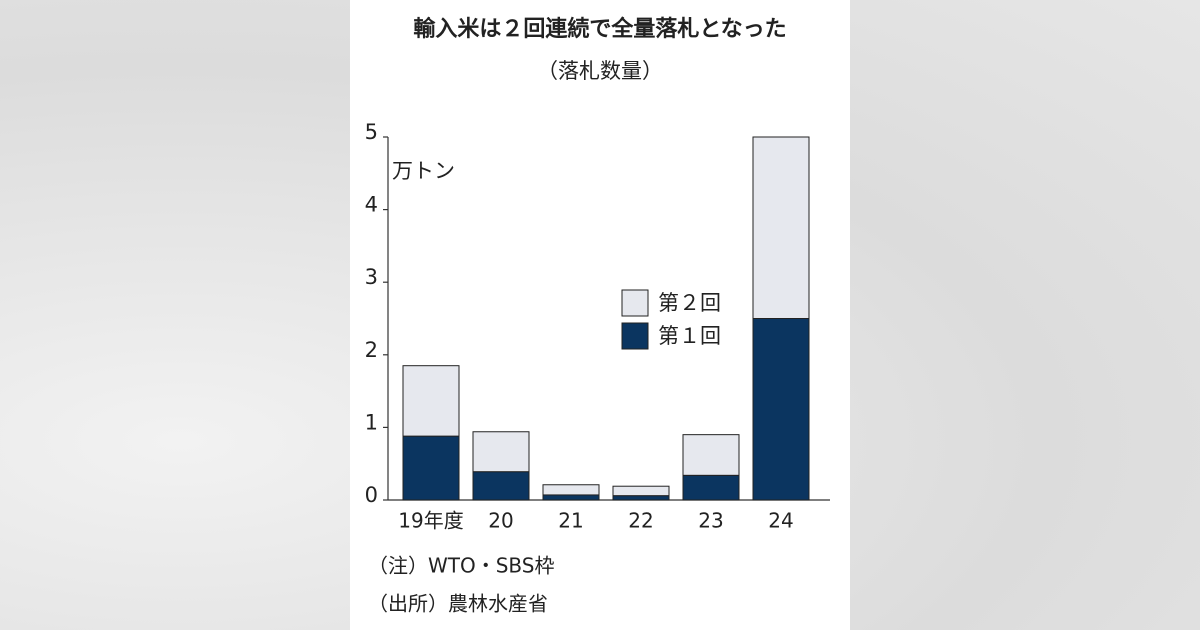 This screenshot has width=1200, height=630. What do you see at coordinates (371, 277) in the screenshot?
I see `y-tick-label: 3` at bounding box center [371, 277].